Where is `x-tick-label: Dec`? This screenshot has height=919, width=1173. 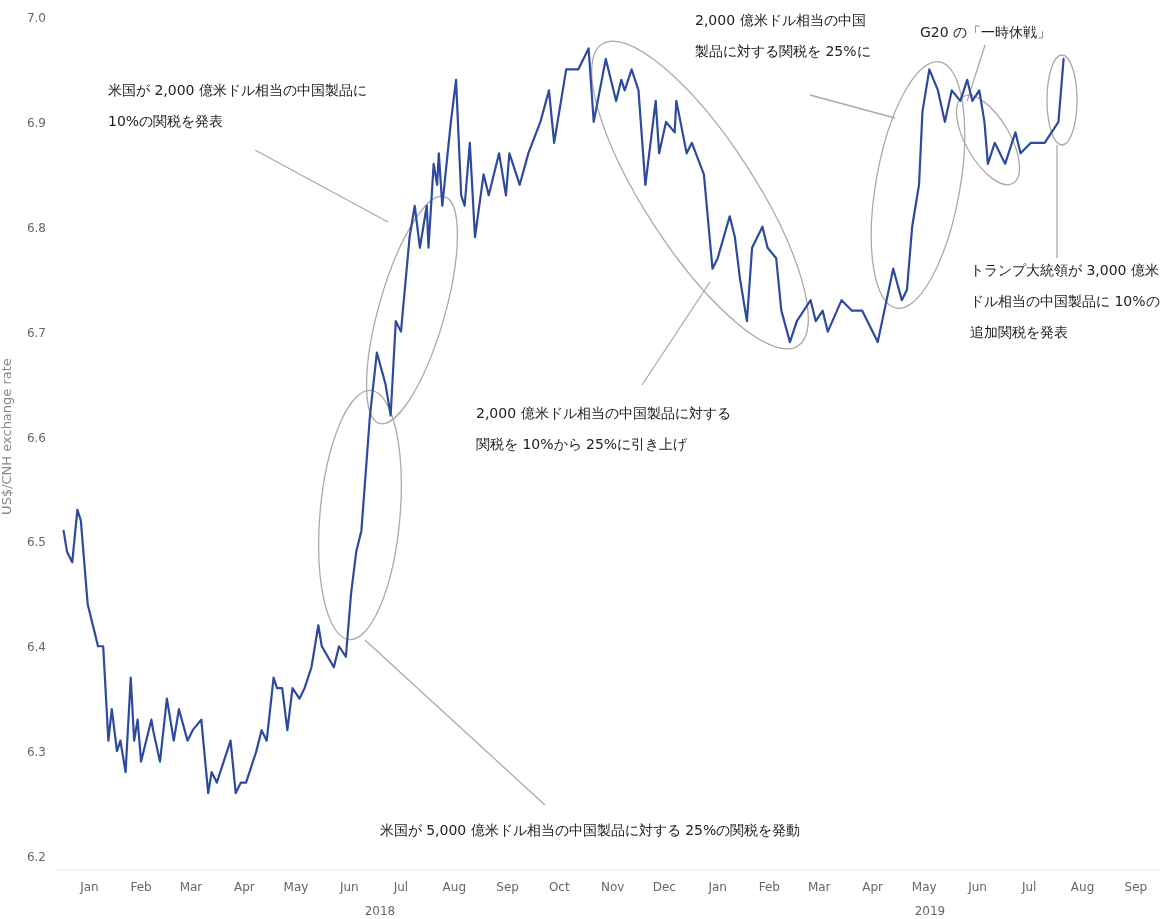
x-tick-label: Dec is located at coordinates (664, 887).